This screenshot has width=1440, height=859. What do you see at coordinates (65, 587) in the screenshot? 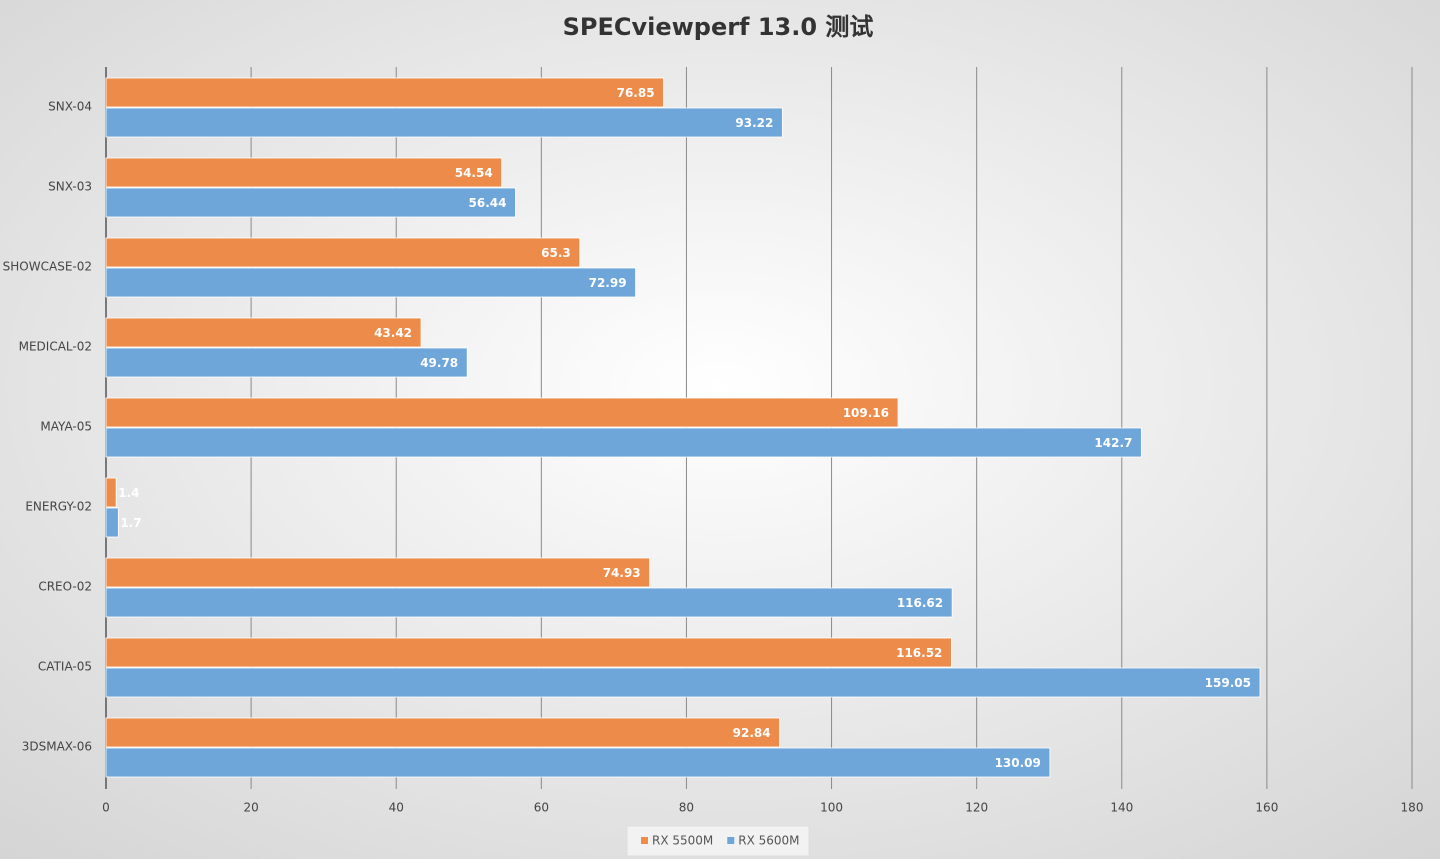
I see `y-tick-label: CREO-02` at bounding box center [65, 587].